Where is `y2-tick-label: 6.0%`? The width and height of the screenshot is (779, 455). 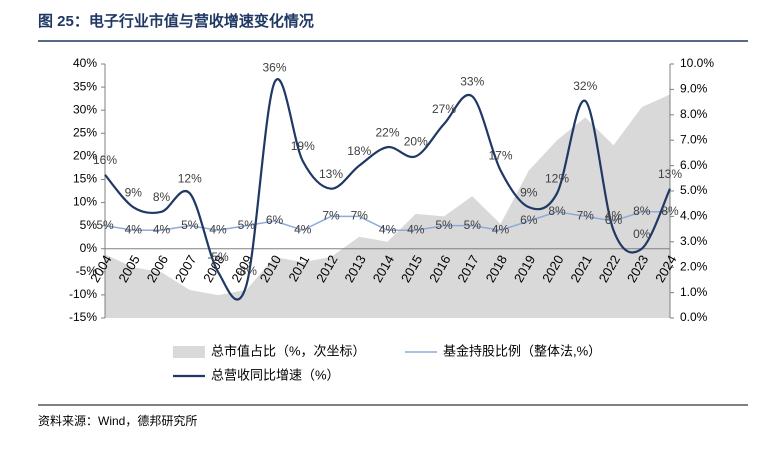
y2-tick-label: 6.0% is located at coordinates (694, 165).